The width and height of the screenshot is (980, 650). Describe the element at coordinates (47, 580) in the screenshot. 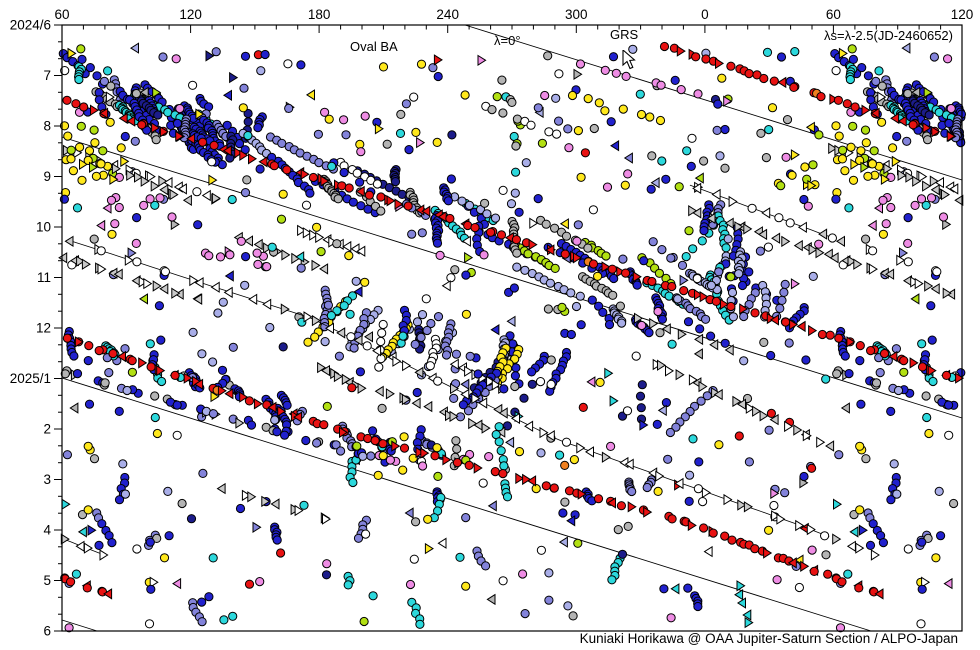

I see `svg-text: 5` at that location.